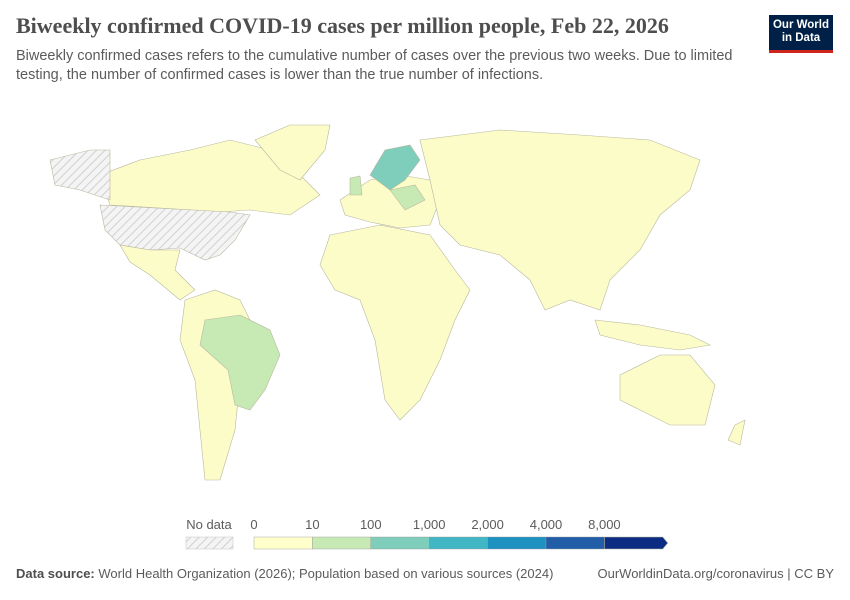 This screenshot has width=850, height=600. I want to click on region-greenland, so click(292, 152).